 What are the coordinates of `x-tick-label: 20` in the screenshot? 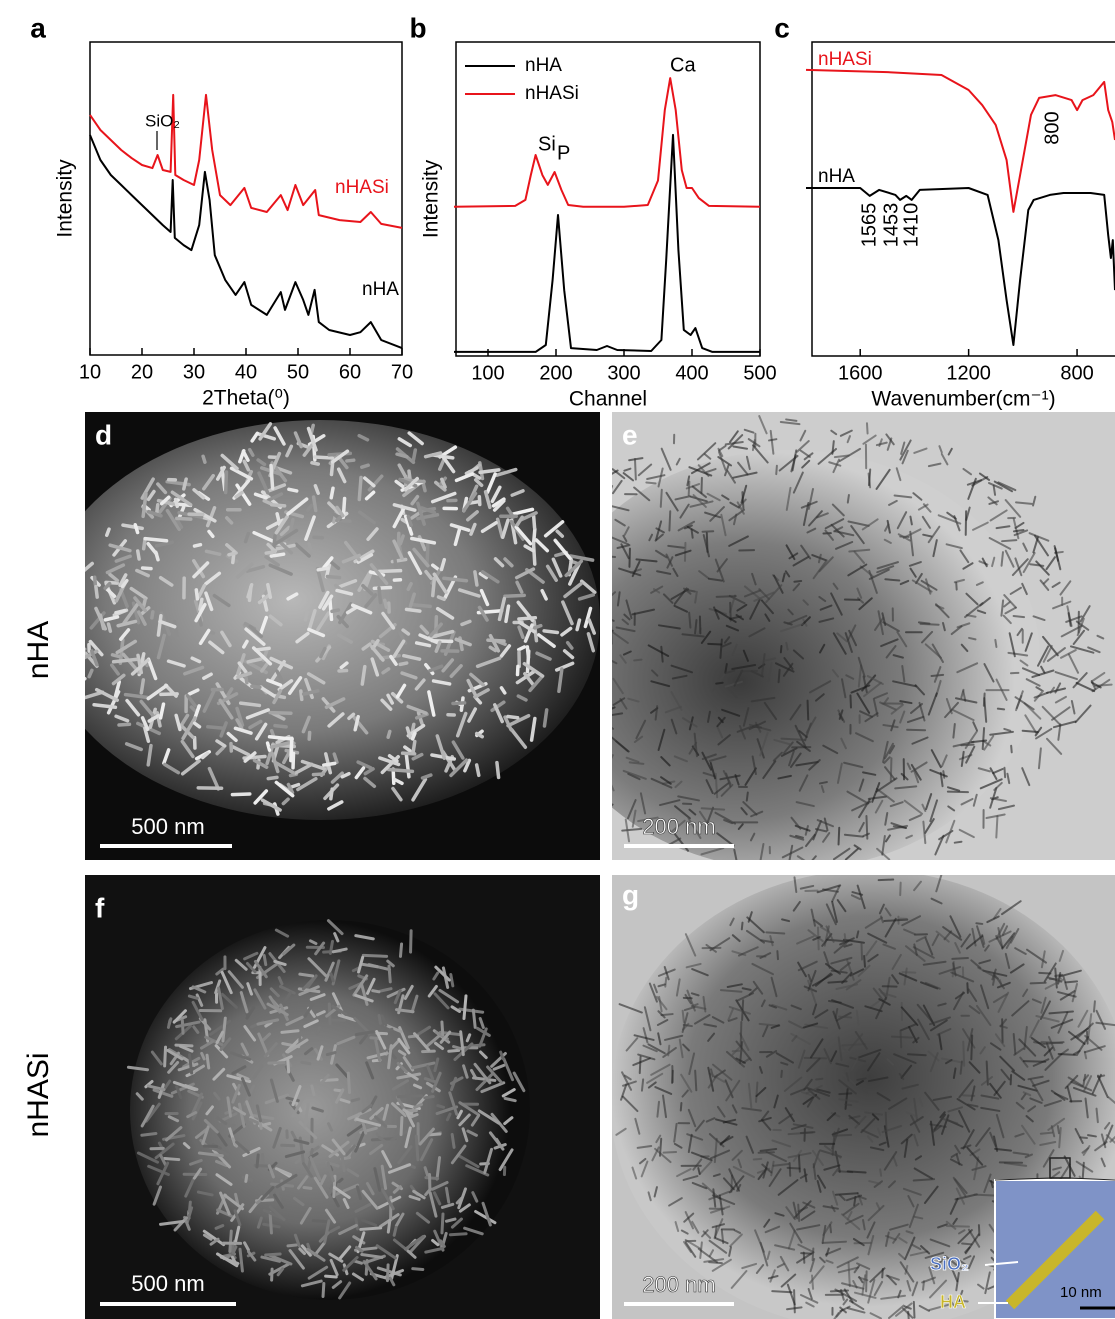 It's located at (142, 372).